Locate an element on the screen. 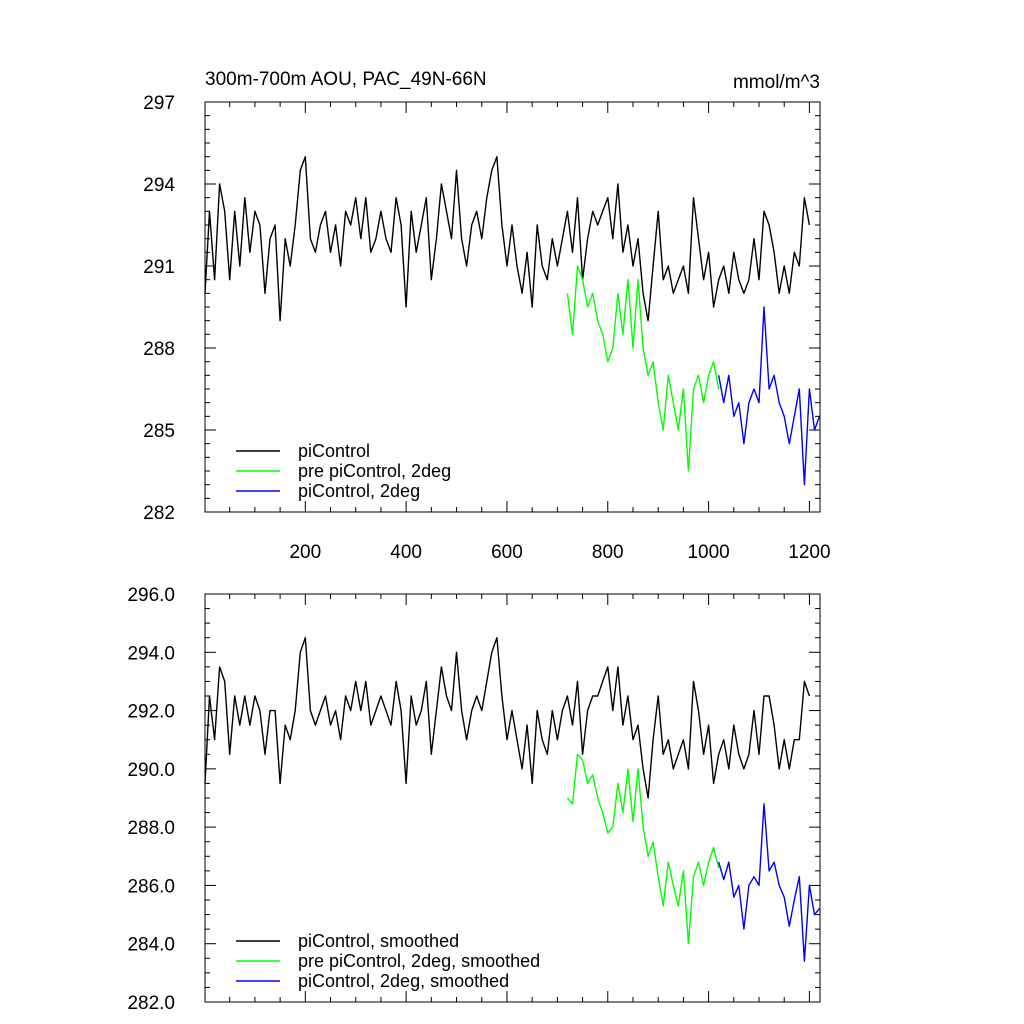 The height and width of the screenshot is (1024, 1024). legend-label: piControl is located at coordinates (334, 451).